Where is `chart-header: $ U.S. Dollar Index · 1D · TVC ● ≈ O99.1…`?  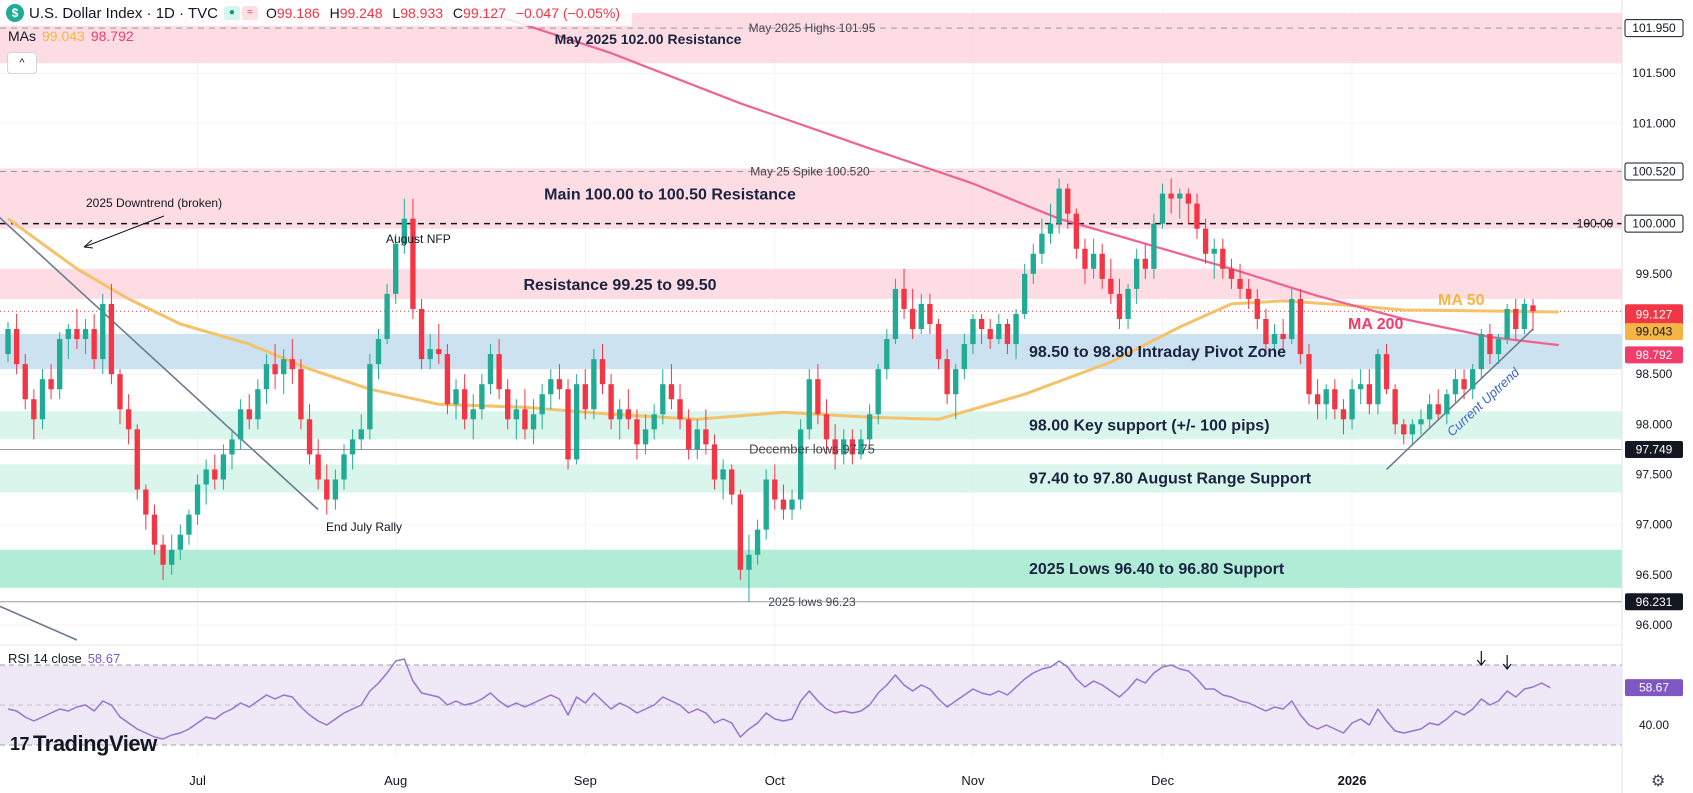 chart-header: $ U.S. Dollar Index · 1D · TVC ● ≈ O99.1… is located at coordinates (316, 13).